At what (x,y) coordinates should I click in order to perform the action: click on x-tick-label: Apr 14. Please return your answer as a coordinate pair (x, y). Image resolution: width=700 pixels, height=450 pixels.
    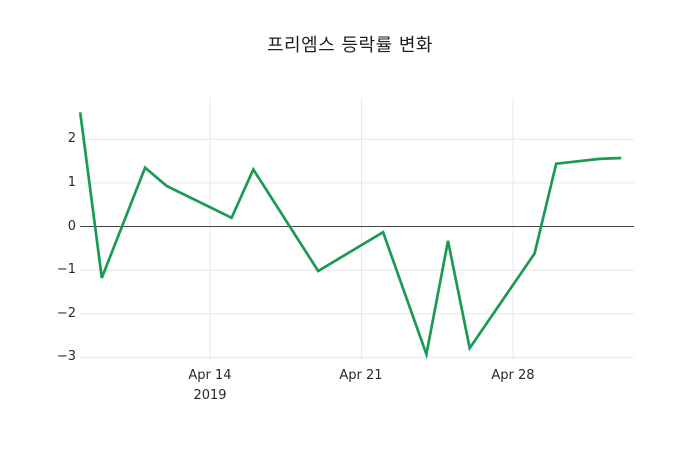
    Looking at the image, I should click on (210, 375).